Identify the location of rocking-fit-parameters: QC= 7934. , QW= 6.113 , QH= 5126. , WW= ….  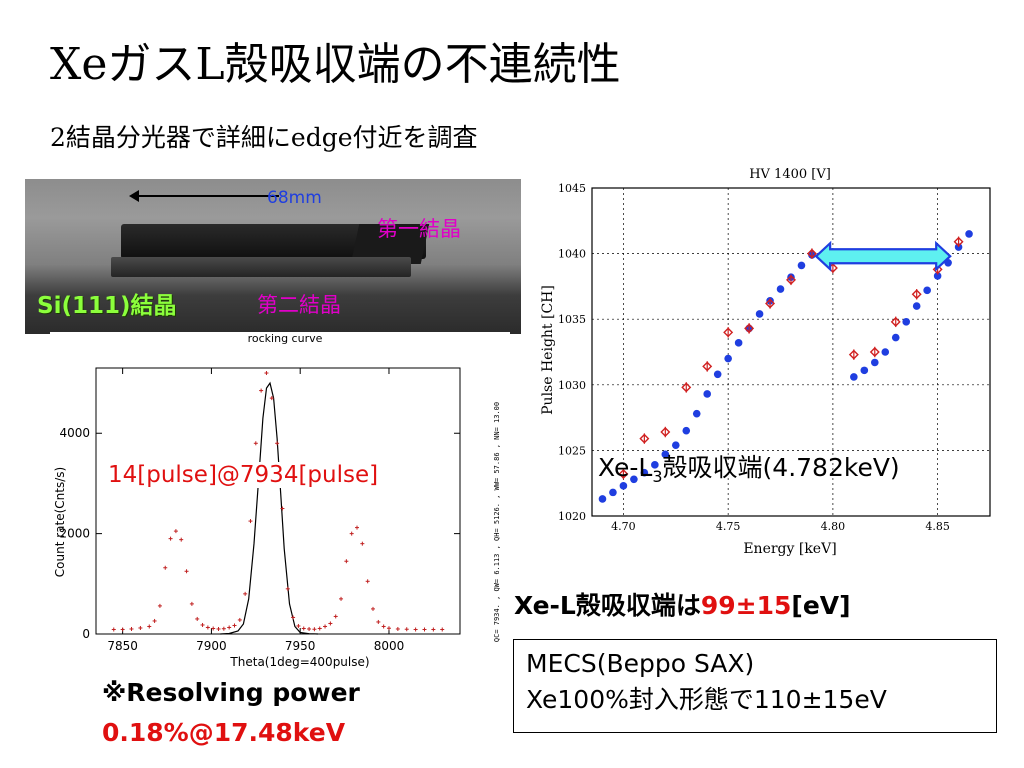
(497, 522).